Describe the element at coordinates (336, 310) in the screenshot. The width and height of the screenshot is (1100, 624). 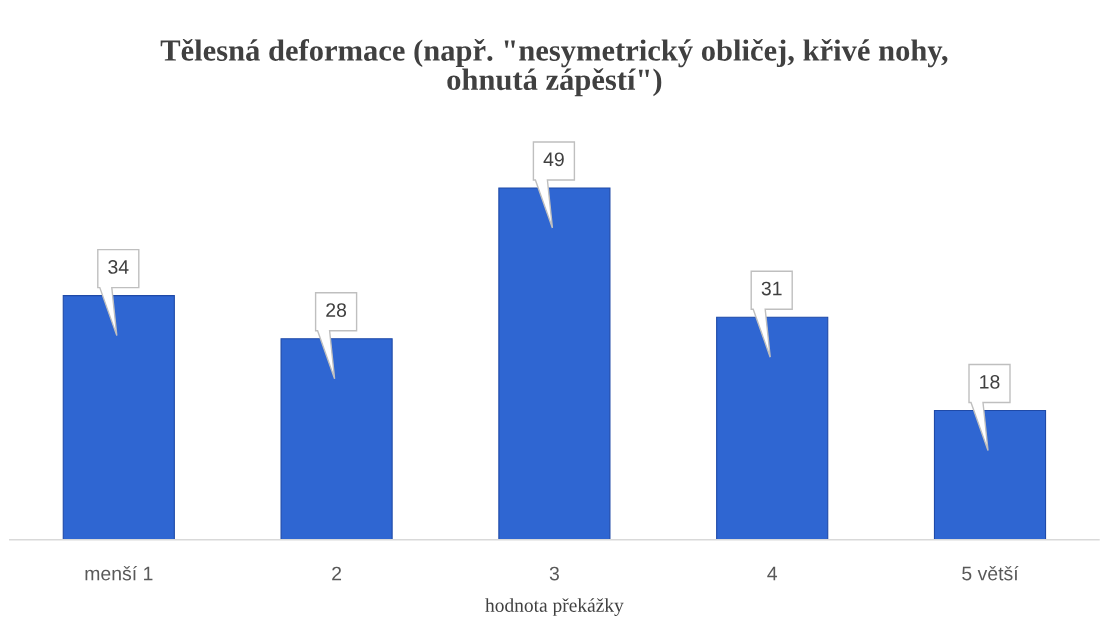
I see `data-label: 28` at that location.